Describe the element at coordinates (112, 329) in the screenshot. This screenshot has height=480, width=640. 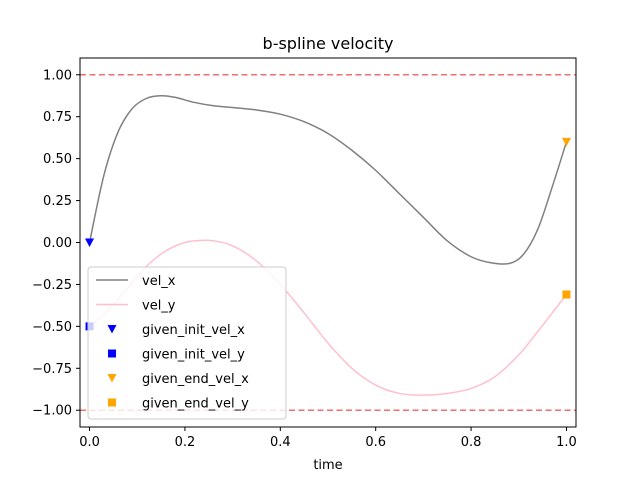
I see `legend-swatch-given-init-vel-x` at that location.